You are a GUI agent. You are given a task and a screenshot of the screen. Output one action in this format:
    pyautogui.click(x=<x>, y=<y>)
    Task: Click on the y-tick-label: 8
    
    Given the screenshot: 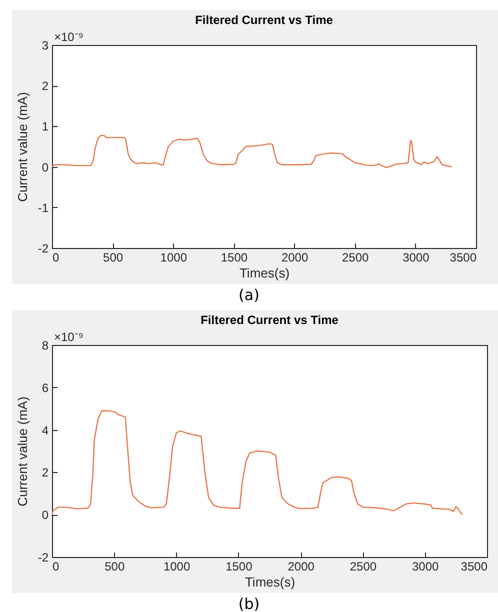 What is the action you would take?
    pyautogui.click(x=45, y=345)
    